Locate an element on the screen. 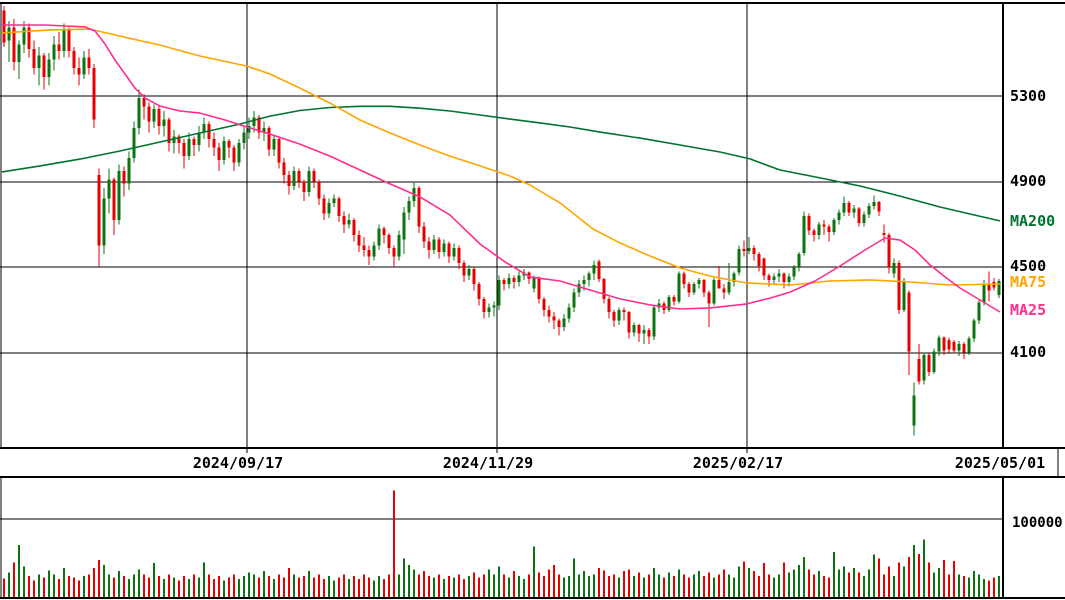  ma25-legend-label: MA25 is located at coordinates (1028, 310).